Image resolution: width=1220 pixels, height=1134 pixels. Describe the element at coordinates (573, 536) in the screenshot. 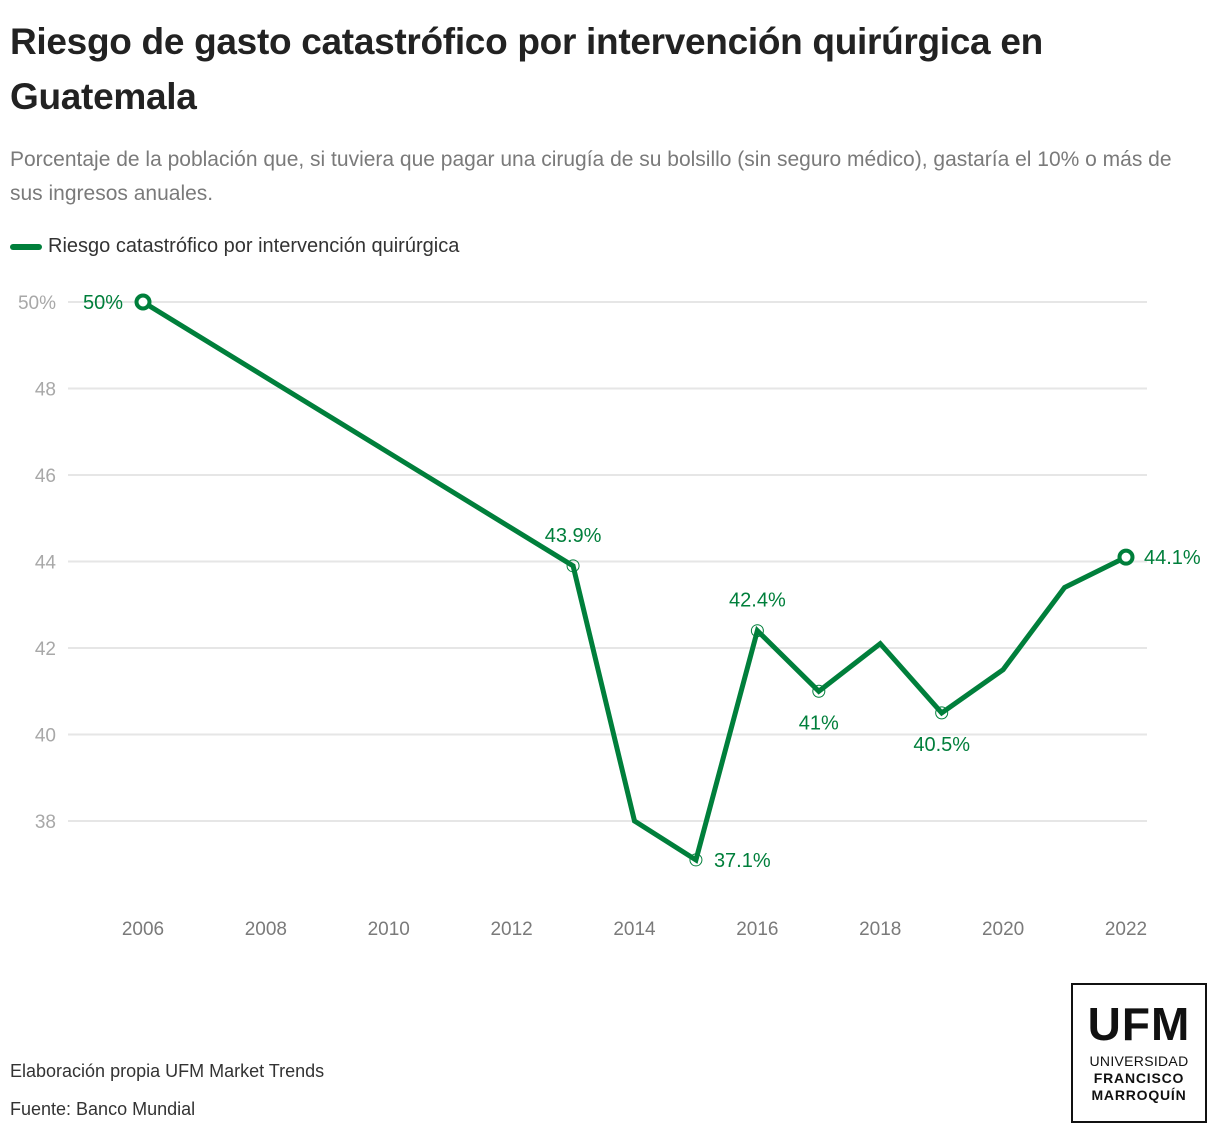

I see `data-label: 43.9%` at that location.